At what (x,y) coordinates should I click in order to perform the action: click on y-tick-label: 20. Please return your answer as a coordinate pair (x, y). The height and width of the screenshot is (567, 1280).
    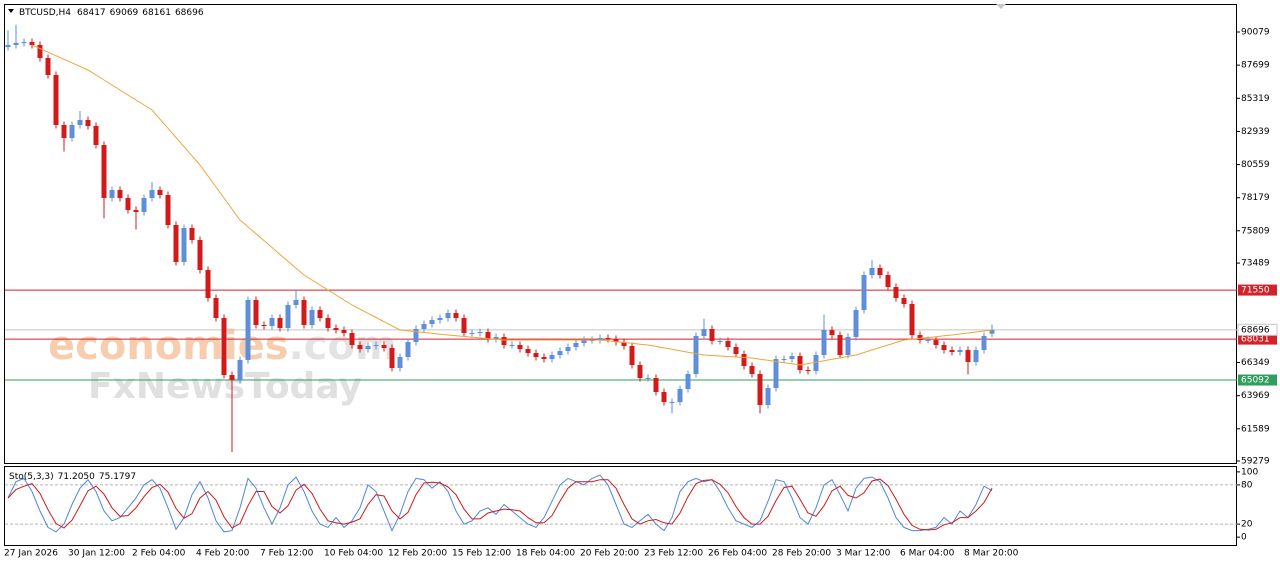
    Looking at the image, I should click on (1247, 525).